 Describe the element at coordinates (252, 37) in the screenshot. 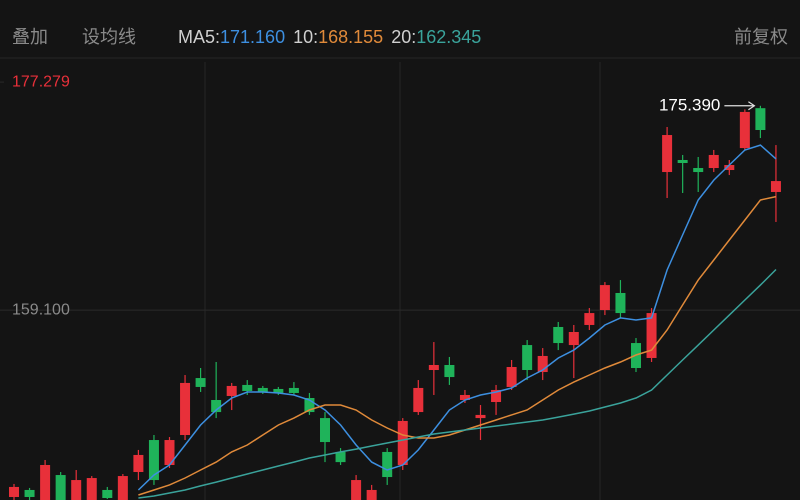

I see `legend-value: 171.160` at that location.